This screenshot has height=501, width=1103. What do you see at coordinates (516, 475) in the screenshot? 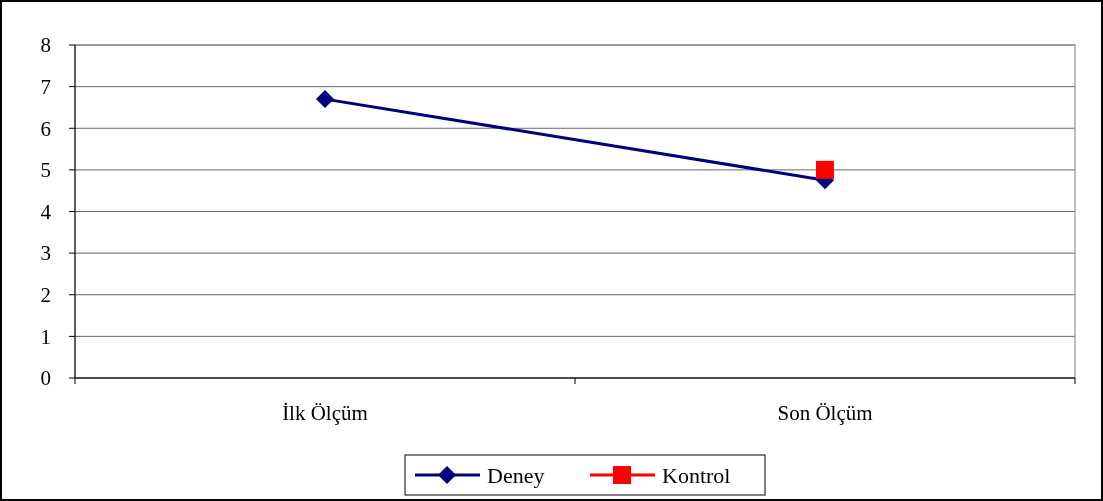
I see `legend-label: Deney` at bounding box center [516, 475].